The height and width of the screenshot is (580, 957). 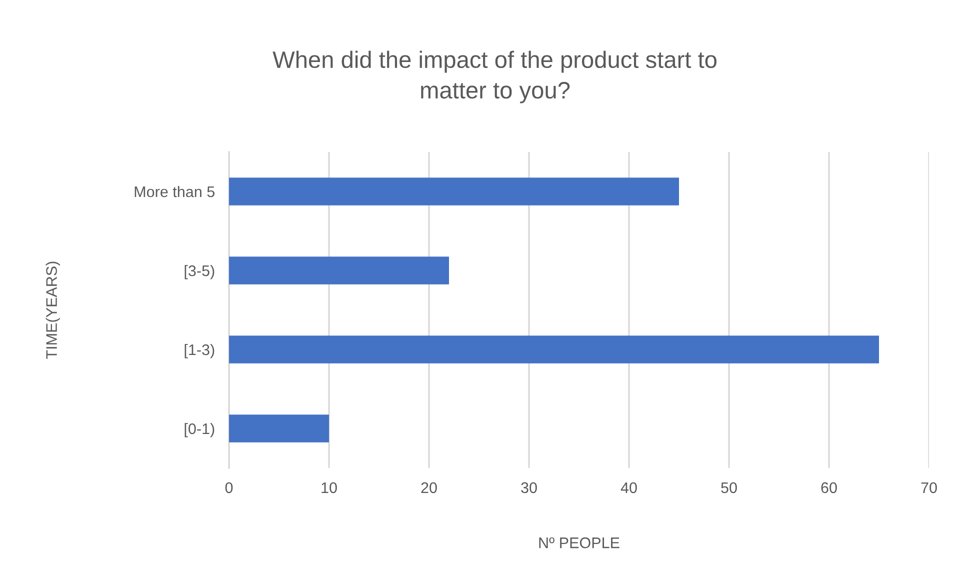 What do you see at coordinates (829, 488) in the screenshot?
I see `x-tick-label: 60` at bounding box center [829, 488].